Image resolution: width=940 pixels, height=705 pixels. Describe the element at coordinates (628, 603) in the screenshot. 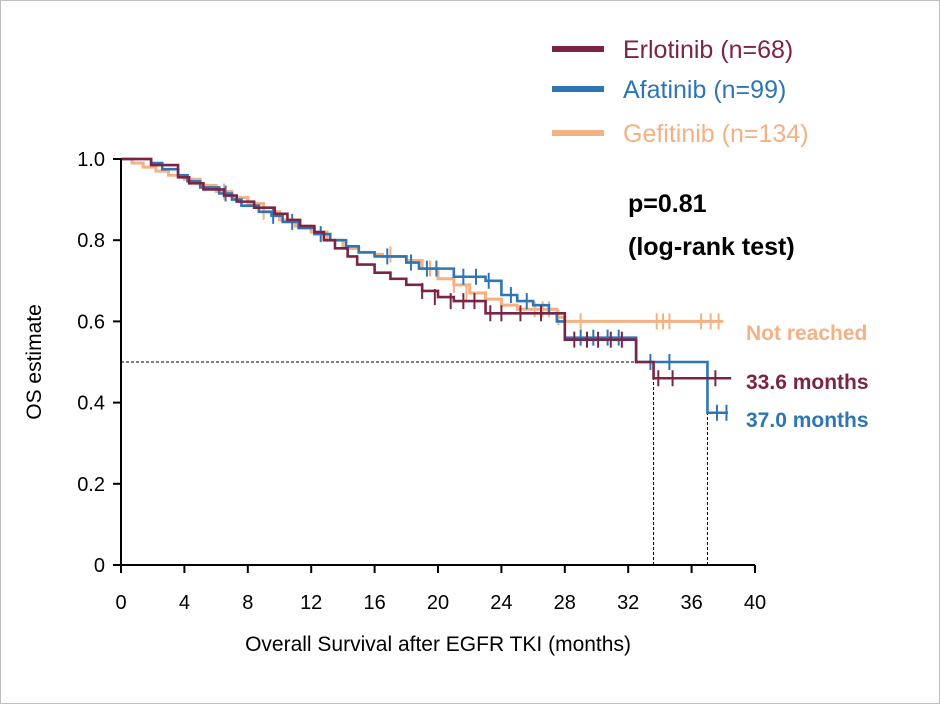

I see `x-tick-label: 32` at that location.